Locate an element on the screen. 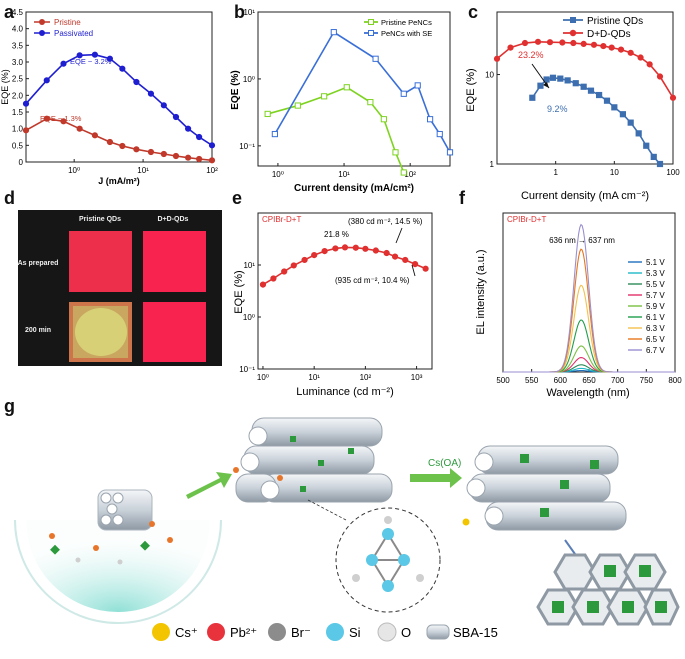 Image resolution: width=685 pixels, height=659 pixels. legend-f-label: 6.5 V is located at coordinates (655, 339).